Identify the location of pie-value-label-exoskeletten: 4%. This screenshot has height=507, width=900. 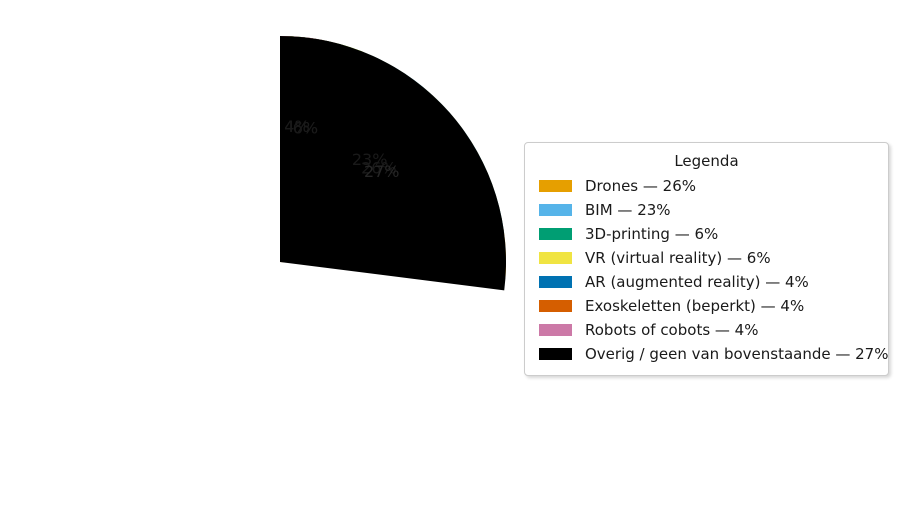
(296, 126).